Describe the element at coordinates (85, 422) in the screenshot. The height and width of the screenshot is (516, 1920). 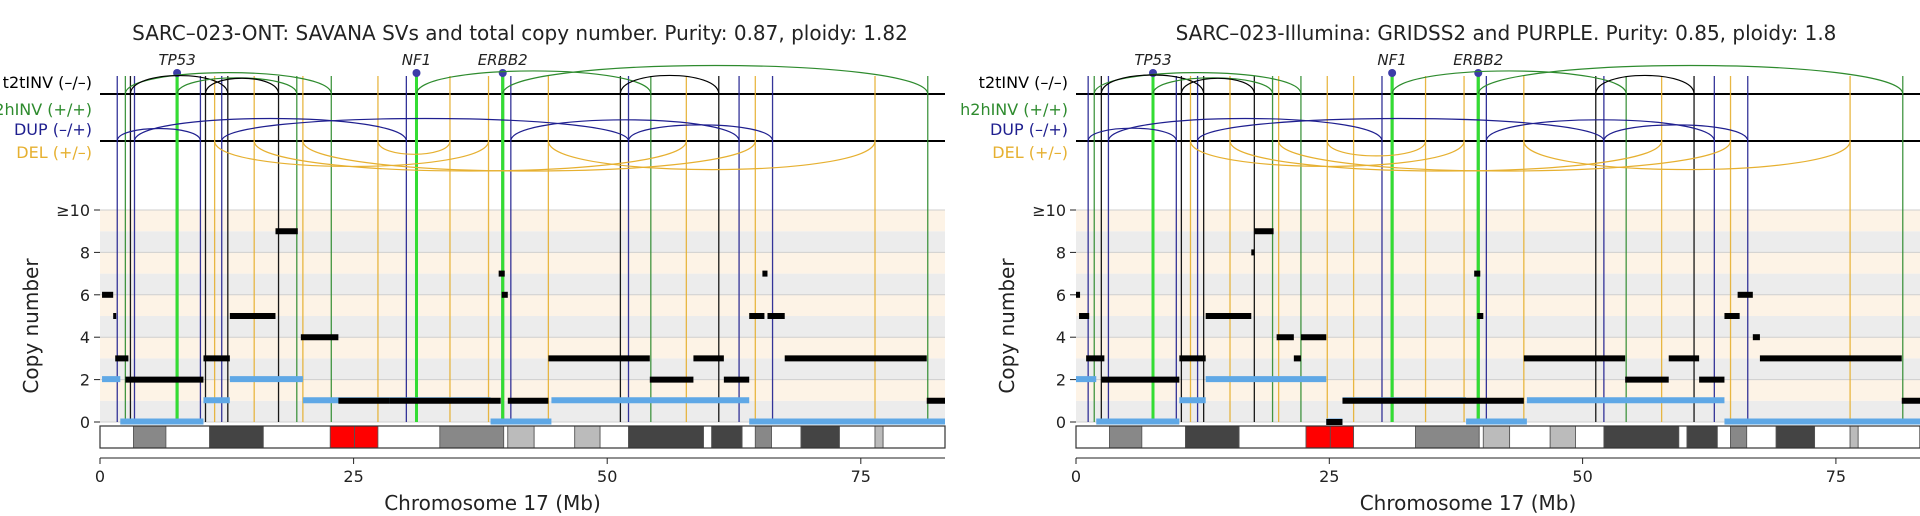
I see `y-tick-label: 0` at that location.